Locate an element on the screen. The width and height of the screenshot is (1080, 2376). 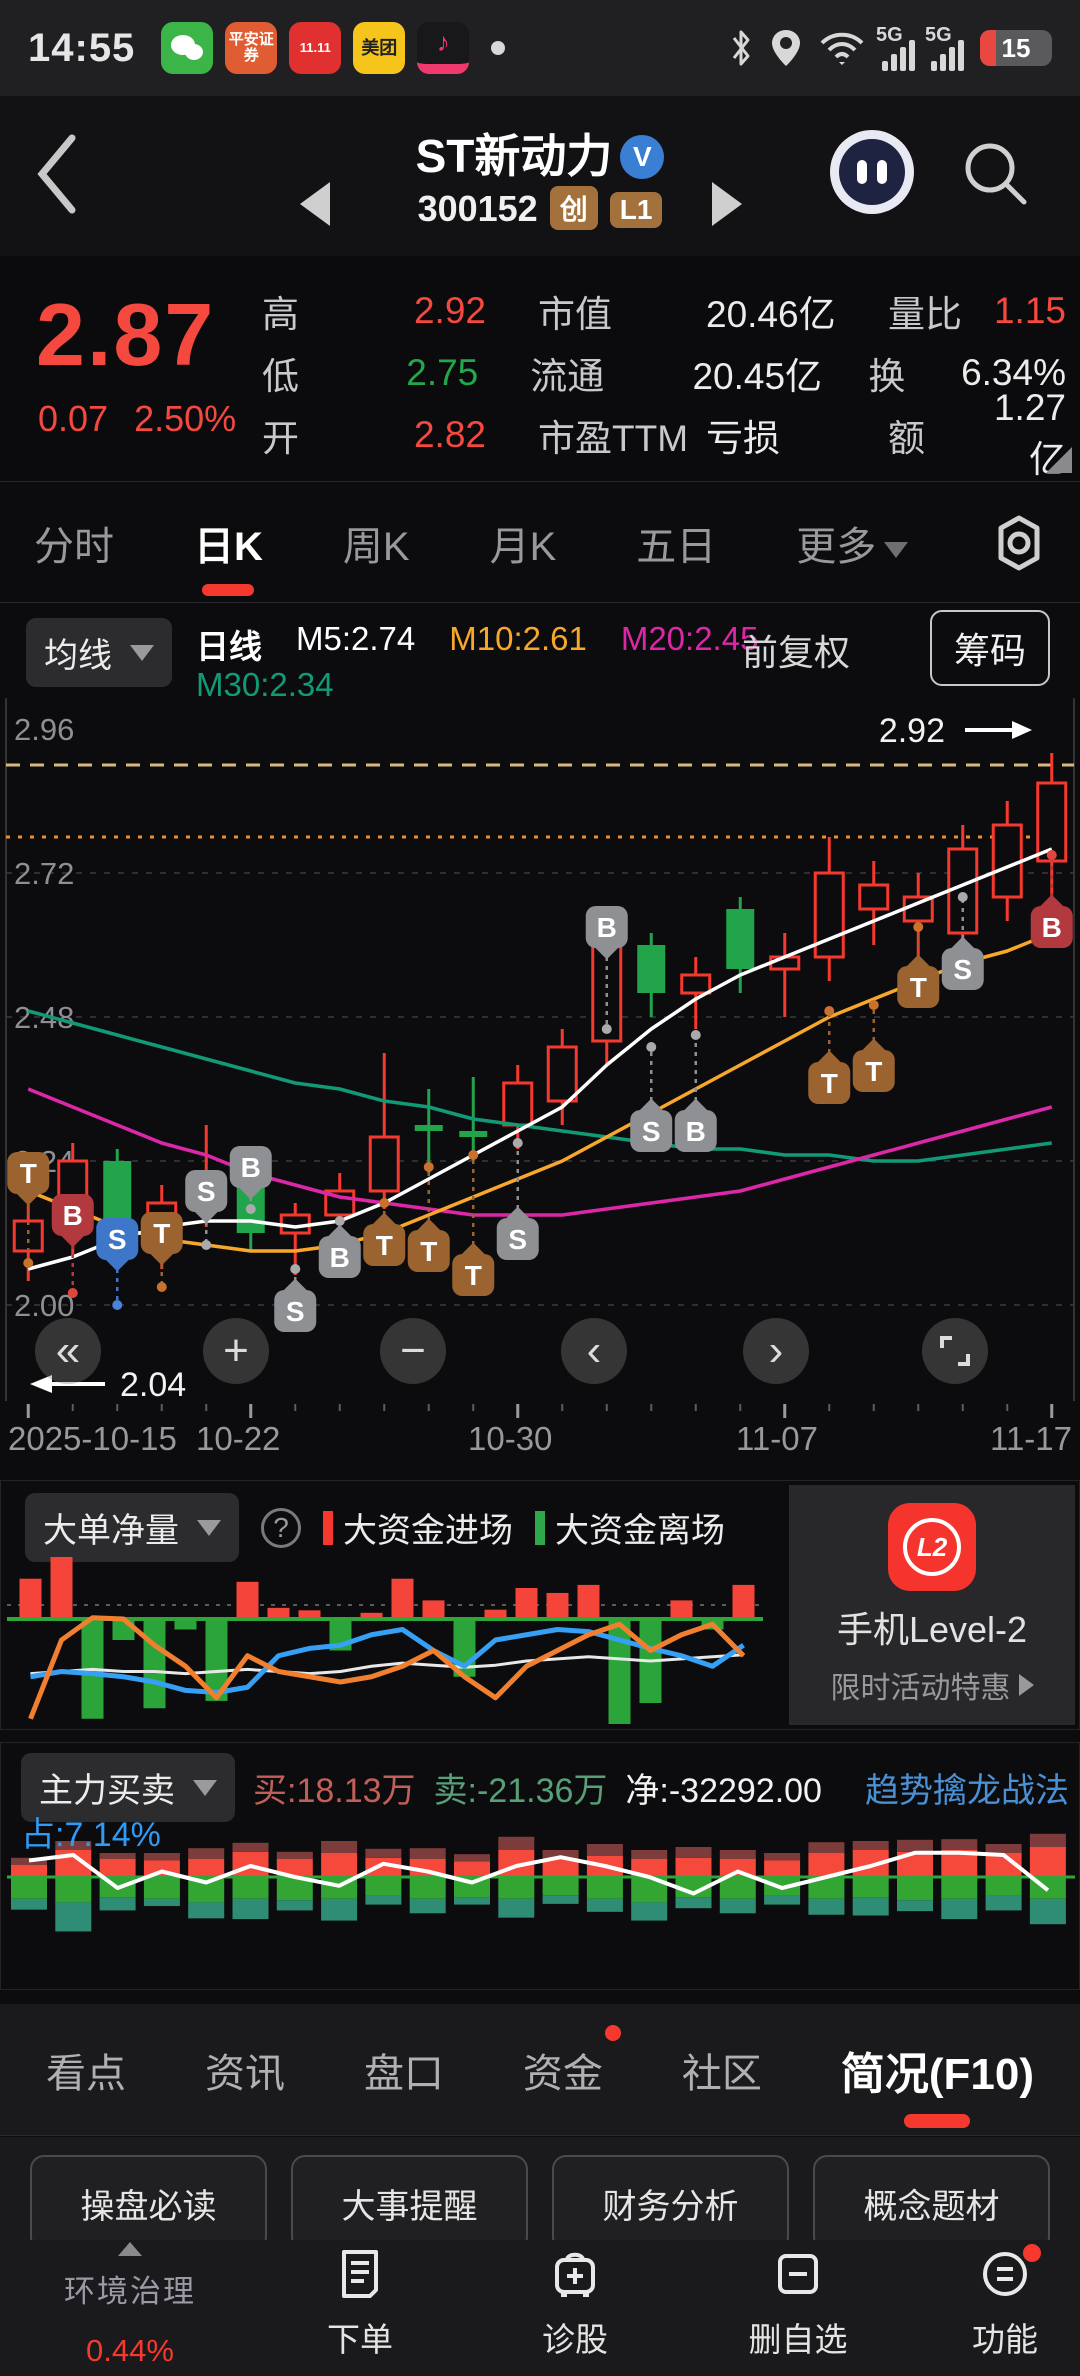
remove-watchlist-button: 删自选 is located at coordinates (798, 2304).